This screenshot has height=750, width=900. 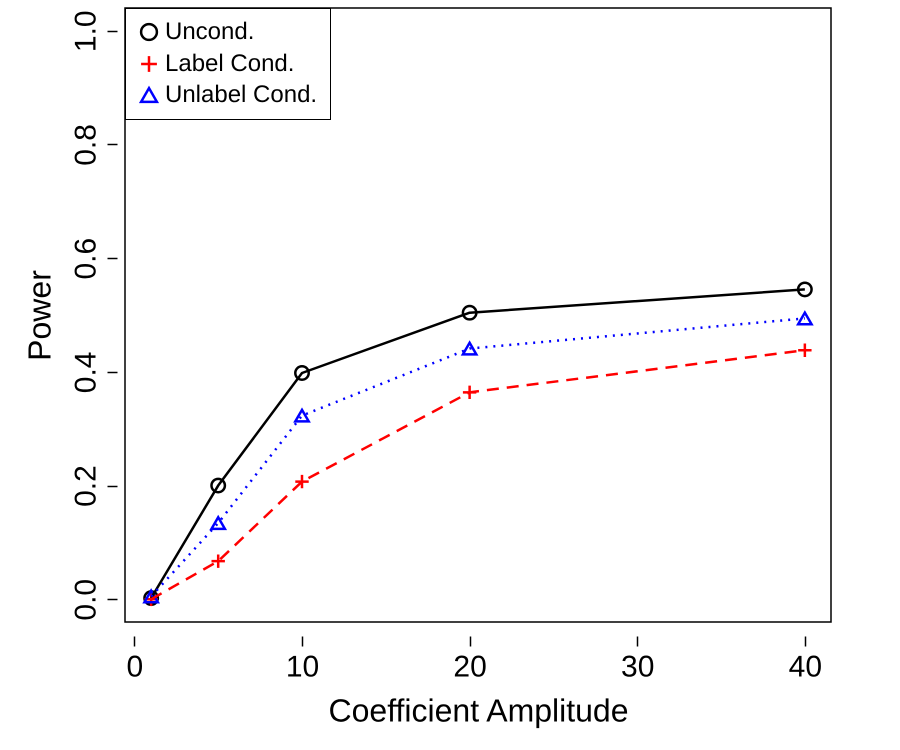 I want to click on y-tick-label: 0.8, so click(x=86, y=145).